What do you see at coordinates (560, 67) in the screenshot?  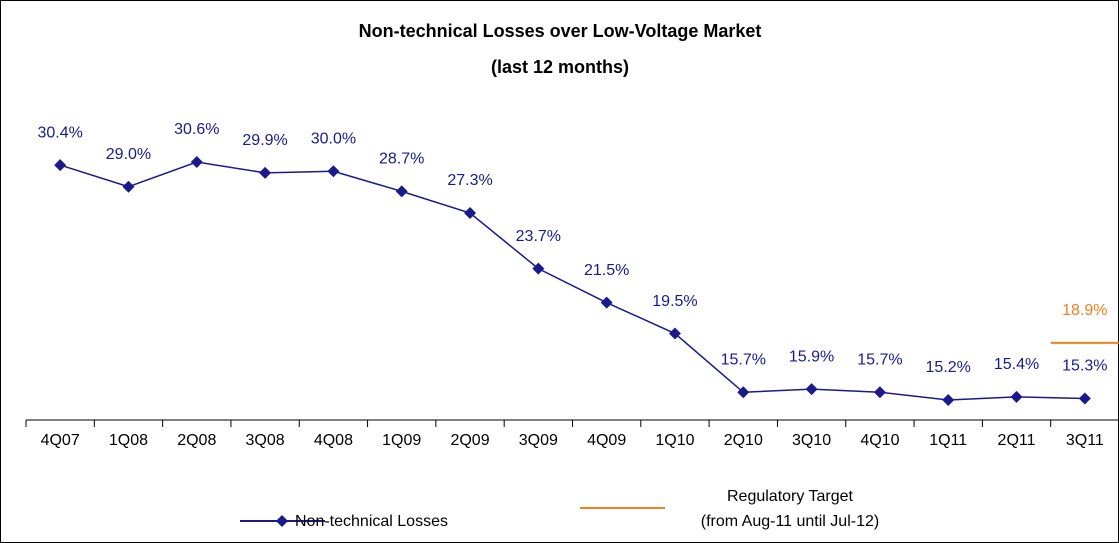 I see `chart-subtitle: (last 12 months)` at bounding box center [560, 67].